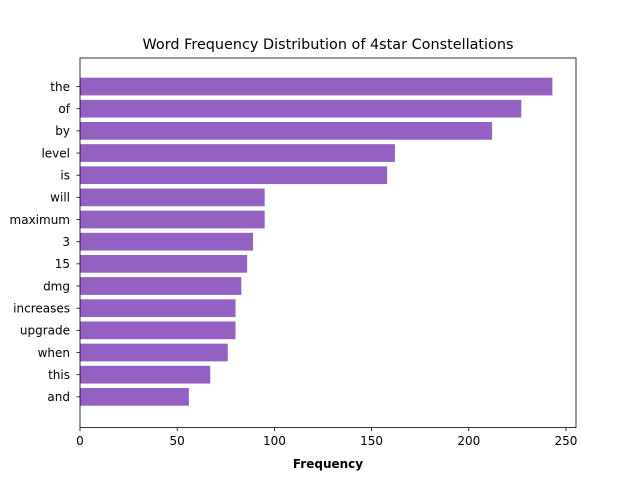 Image resolution: width=640 pixels, height=480 pixels. Describe the element at coordinates (145, 374) in the screenshot. I see `bar-this` at that location.